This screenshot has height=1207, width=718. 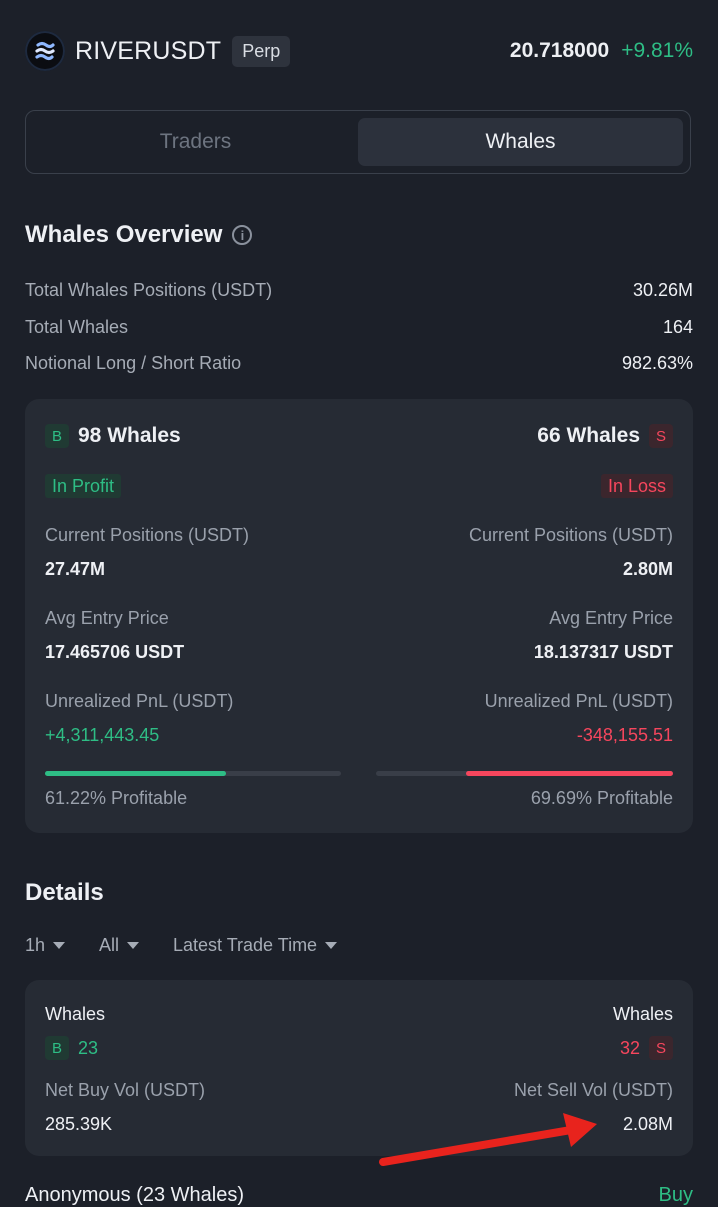 I want to click on last-price: 20.718000, so click(x=559, y=50).